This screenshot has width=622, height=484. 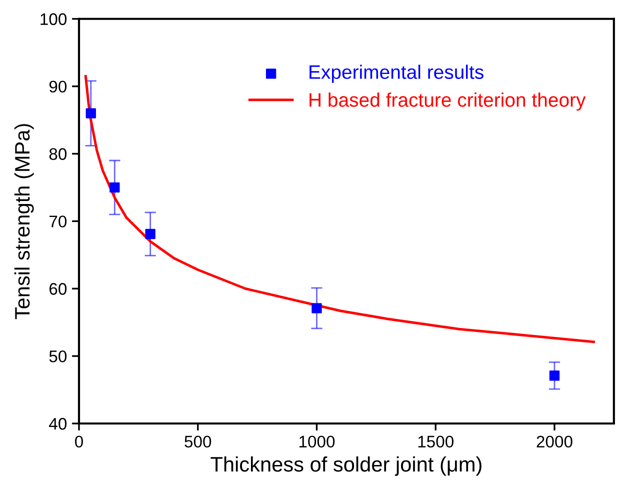 What do you see at coordinates (436, 442) in the screenshot?
I see `x-tick-label: 1500` at bounding box center [436, 442].